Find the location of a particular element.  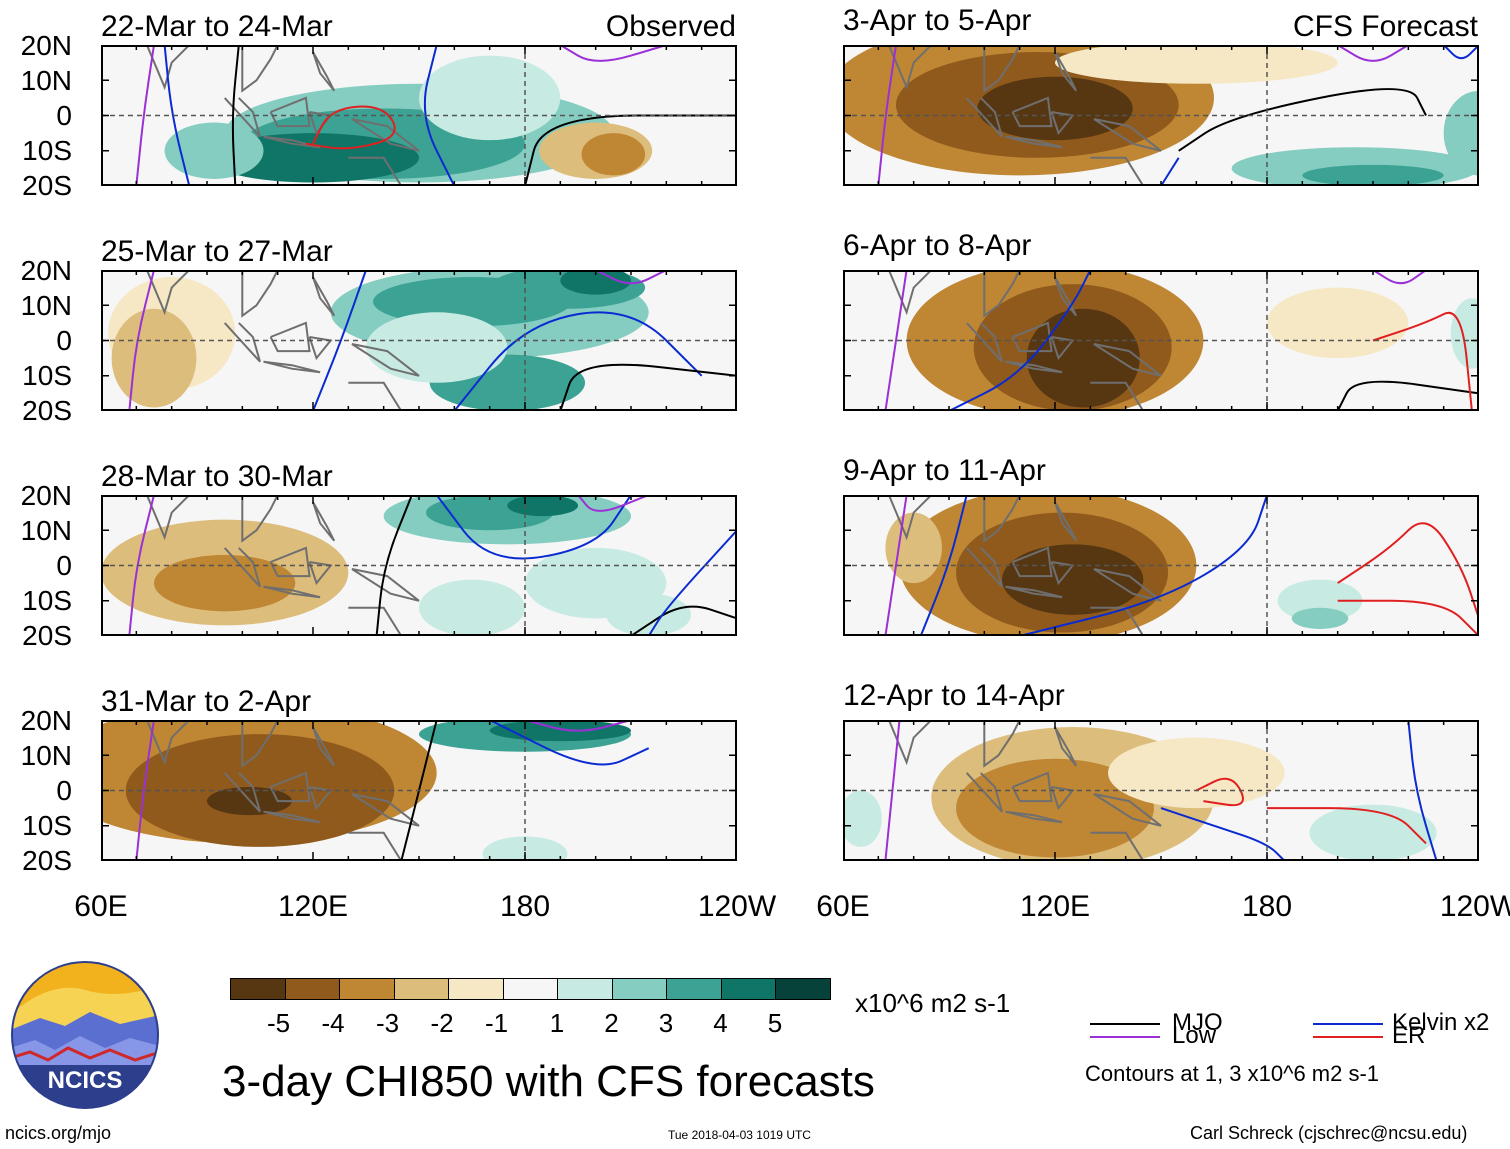

legend-label-kelvin: Kelvin x2 is located at coordinates (1441, 1022).